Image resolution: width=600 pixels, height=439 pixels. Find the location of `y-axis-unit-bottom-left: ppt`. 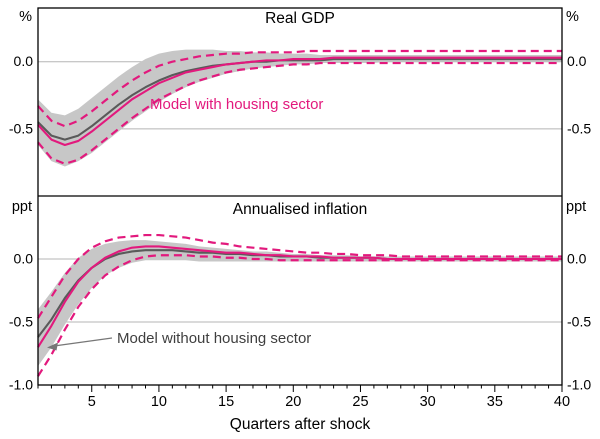

y-axis-unit-bottom-left: ppt is located at coordinates (21, 207).